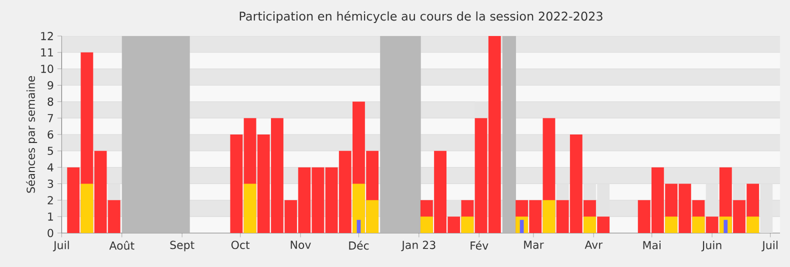 This screenshot has height=267, width=790. Describe the element at coordinates (50, 167) in the screenshot. I see `y-tick-label: 4` at that location.